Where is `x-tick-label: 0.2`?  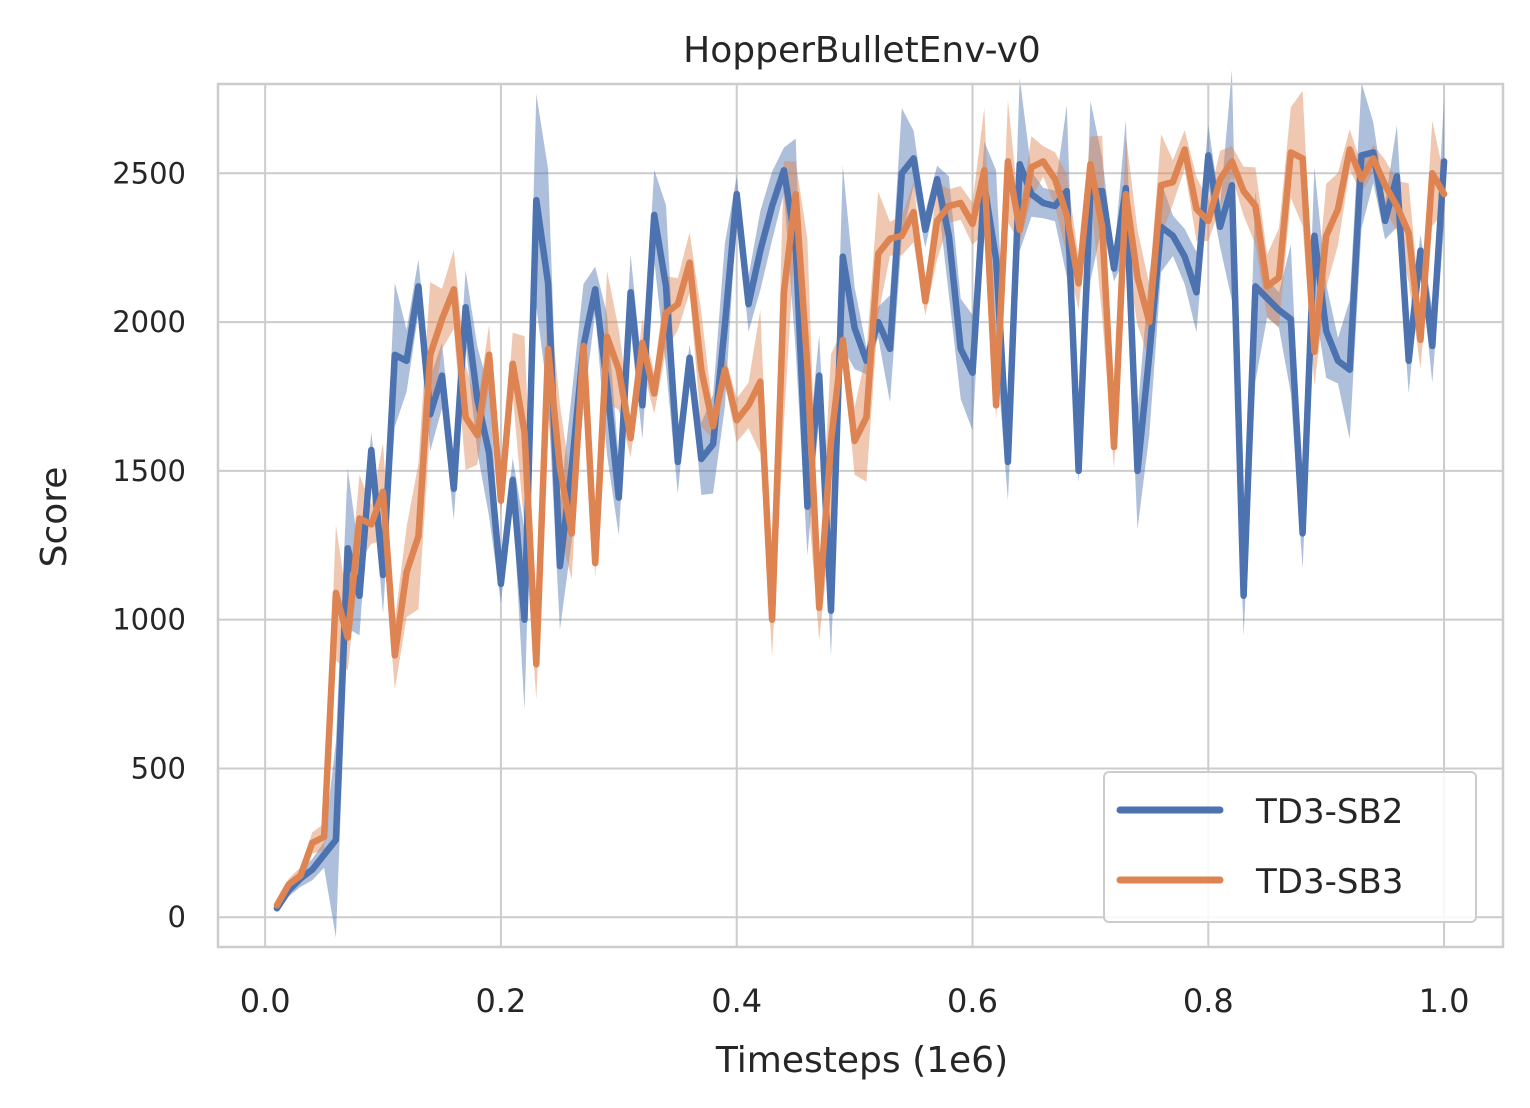
x-tick-label: 0.2 is located at coordinates (500, 1001).